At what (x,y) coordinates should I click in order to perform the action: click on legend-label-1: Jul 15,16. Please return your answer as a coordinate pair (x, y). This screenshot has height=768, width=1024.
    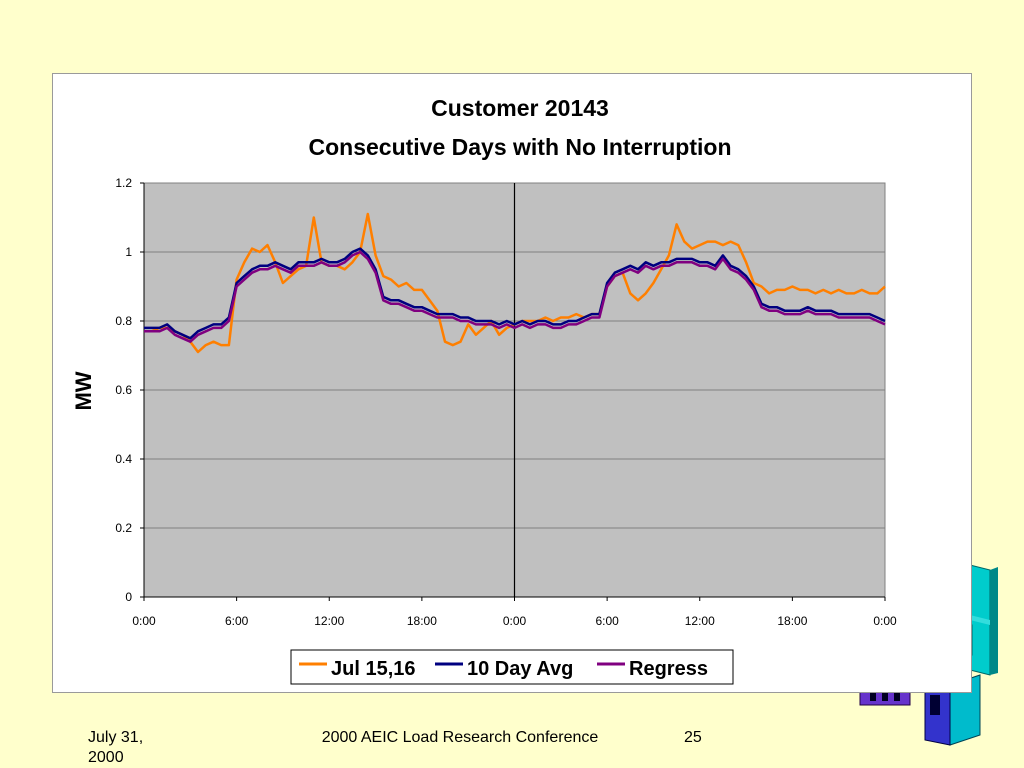
    Looking at the image, I should click on (373, 669).